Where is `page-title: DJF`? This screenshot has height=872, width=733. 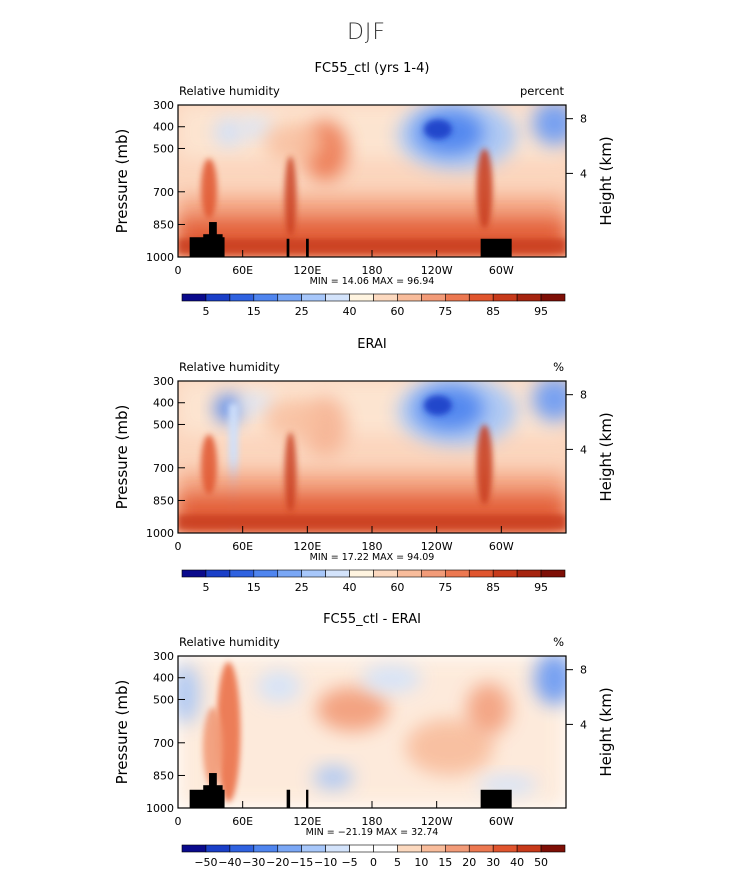
page-title: DJF is located at coordinates (366, 32).